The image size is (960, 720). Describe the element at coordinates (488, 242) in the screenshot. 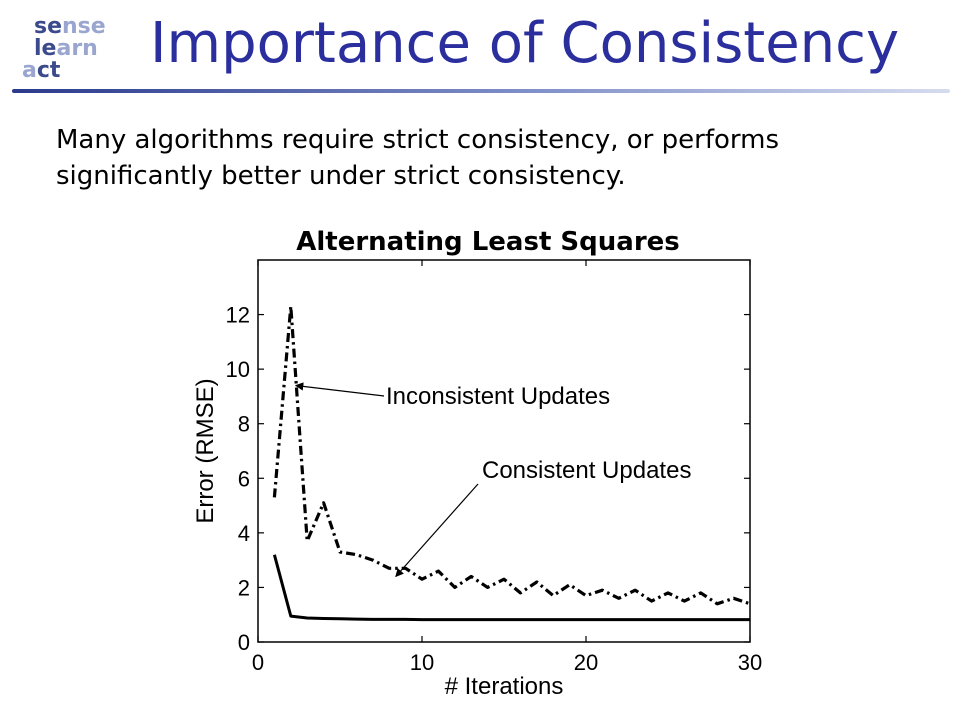

I see `chart-title: Alternating Least Squares` at that location.